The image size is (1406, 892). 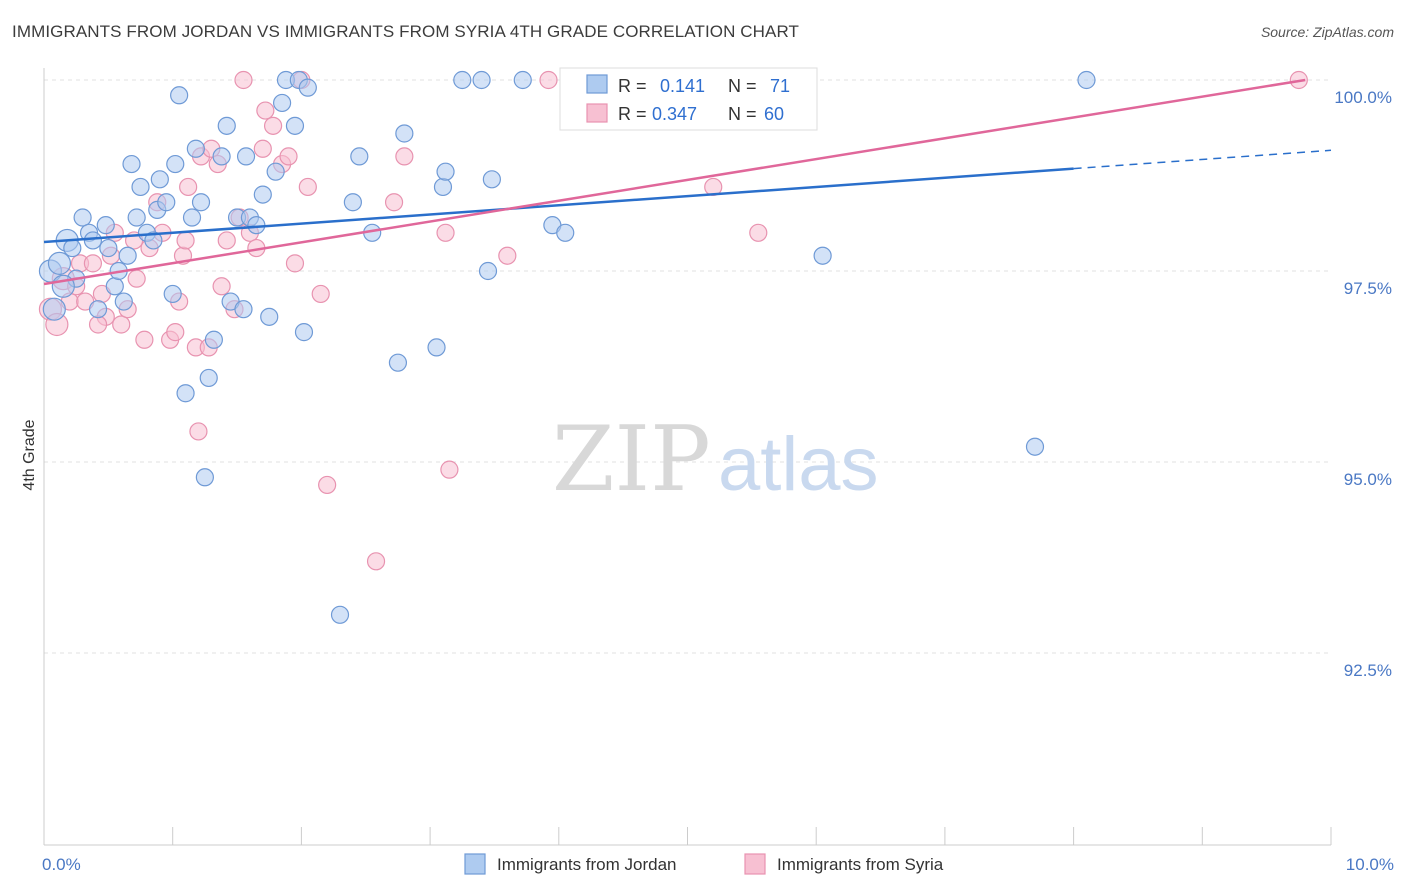 What do you see at coordinates (1368, 288) in the screenshot?
I see `y-tick-label: 97.5%` at bounding box center [1368, 288].